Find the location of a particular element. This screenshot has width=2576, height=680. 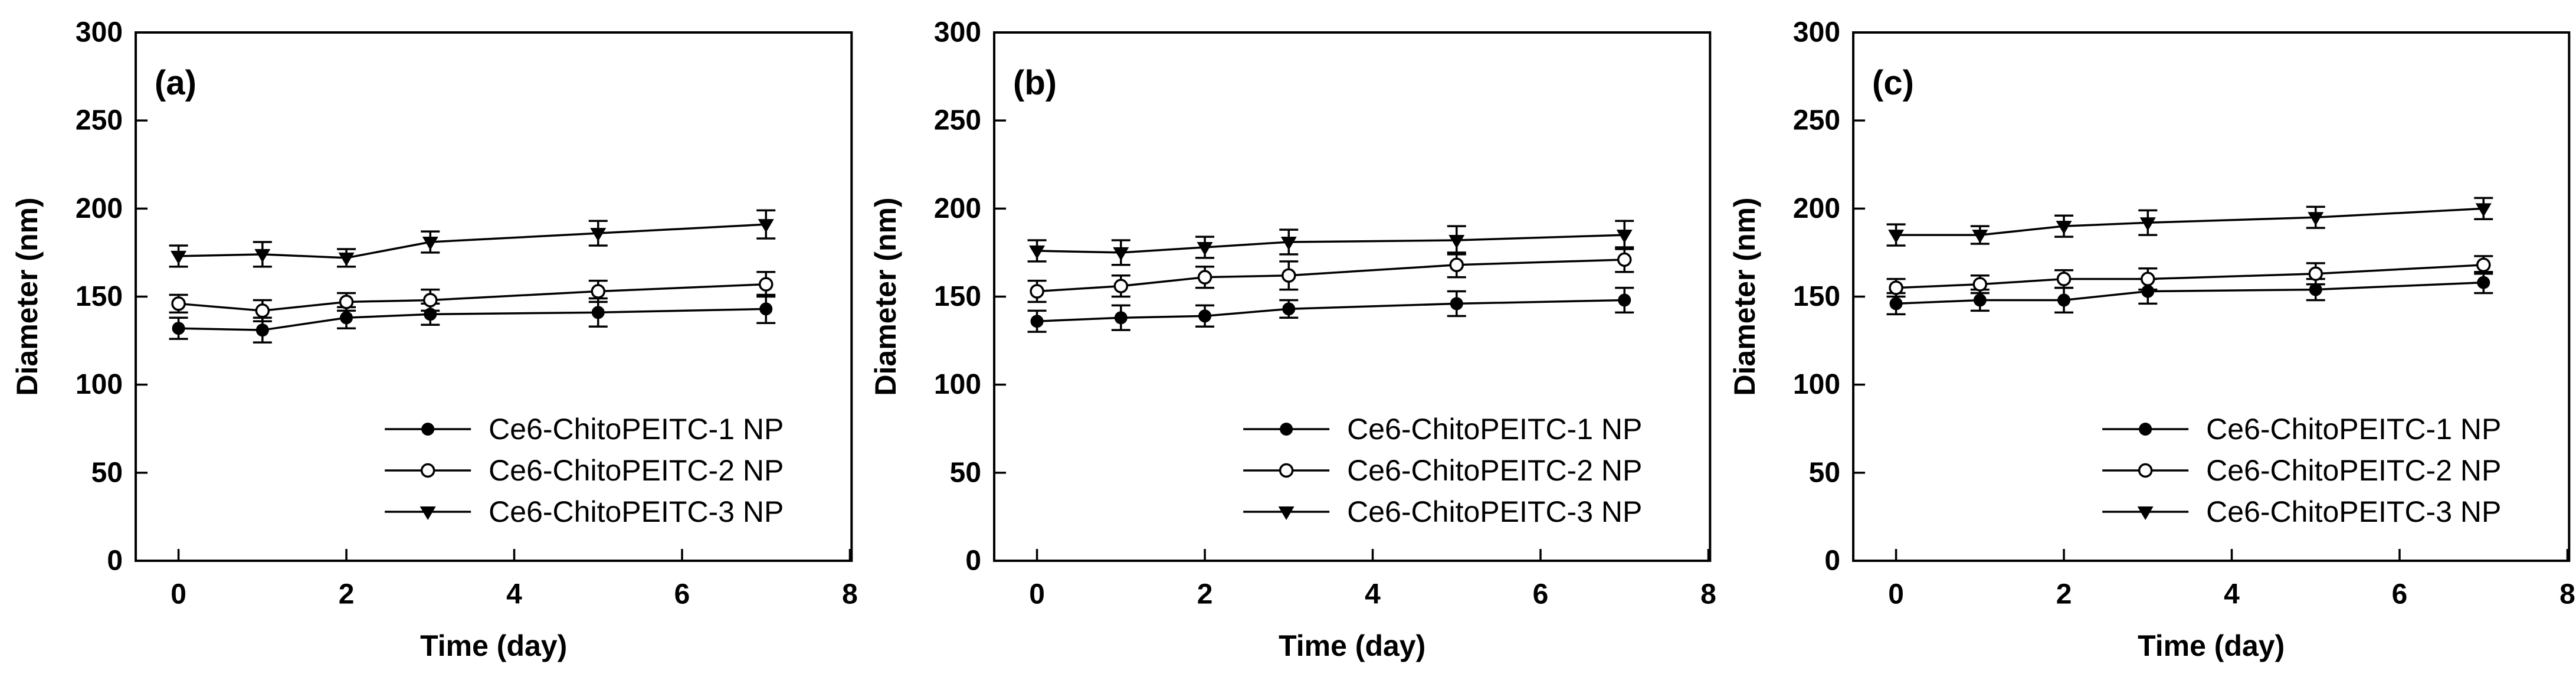

x-tick-label: 6 is located at coordinates (2399, 594).